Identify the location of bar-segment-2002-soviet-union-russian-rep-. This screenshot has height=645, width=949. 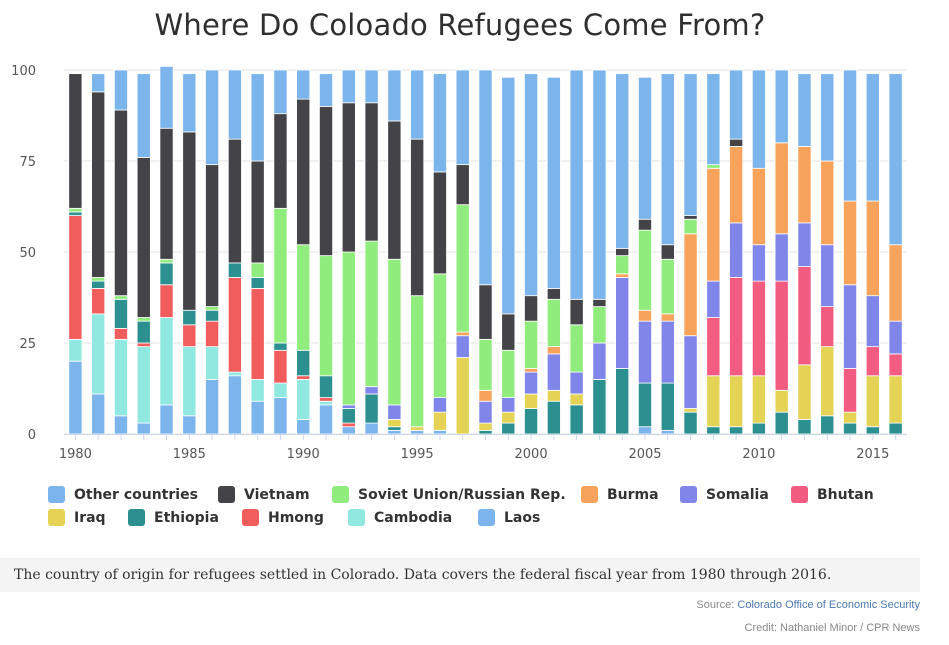
(576, 348).